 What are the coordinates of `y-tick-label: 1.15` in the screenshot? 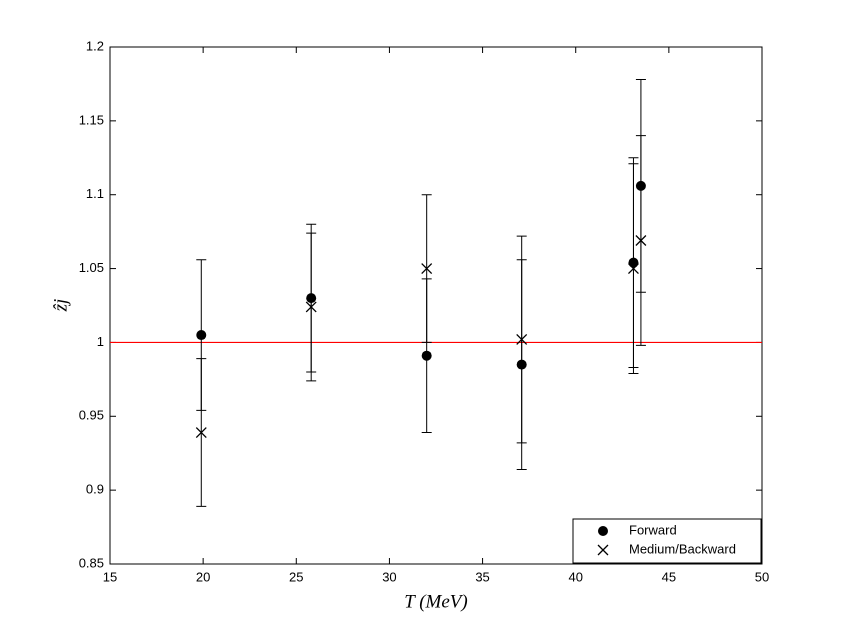 It's located at (91, 119).